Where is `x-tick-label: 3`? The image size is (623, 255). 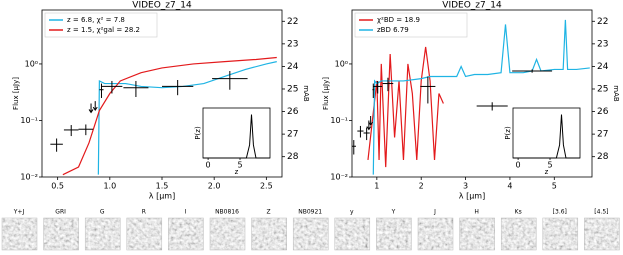 x-tick-label: 3 is located at coordinates (465, 186).